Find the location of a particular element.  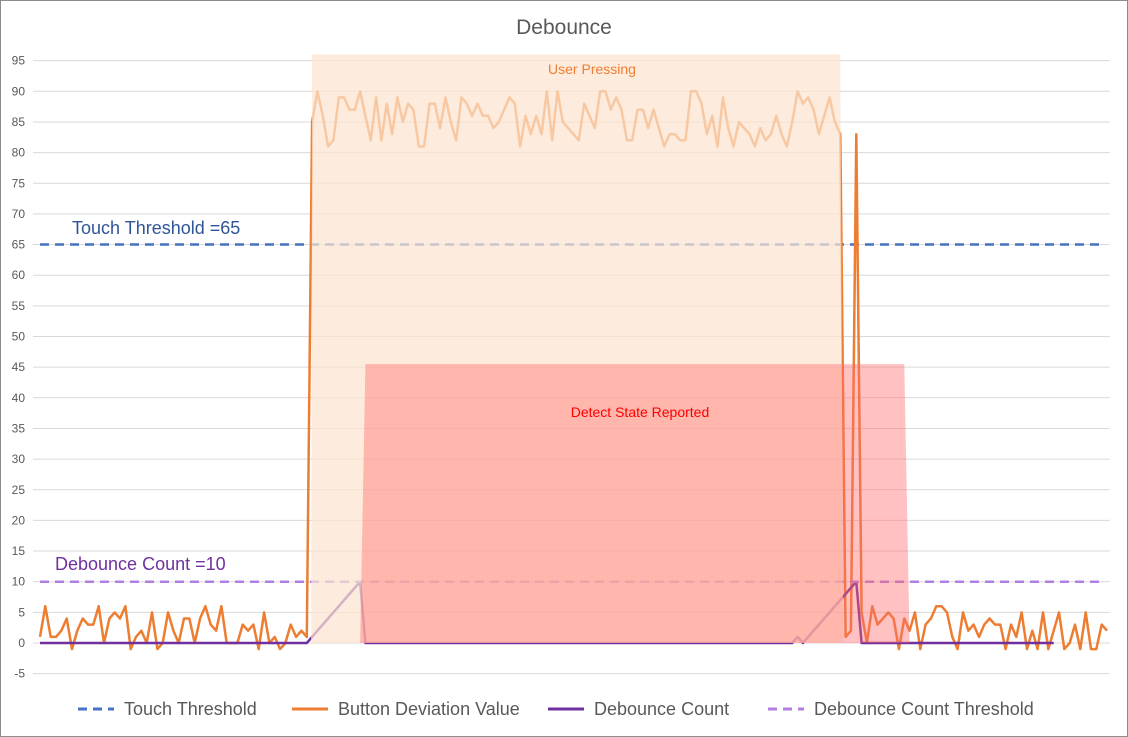

y-tick-label: 75 is located at coordinates (19, 183).